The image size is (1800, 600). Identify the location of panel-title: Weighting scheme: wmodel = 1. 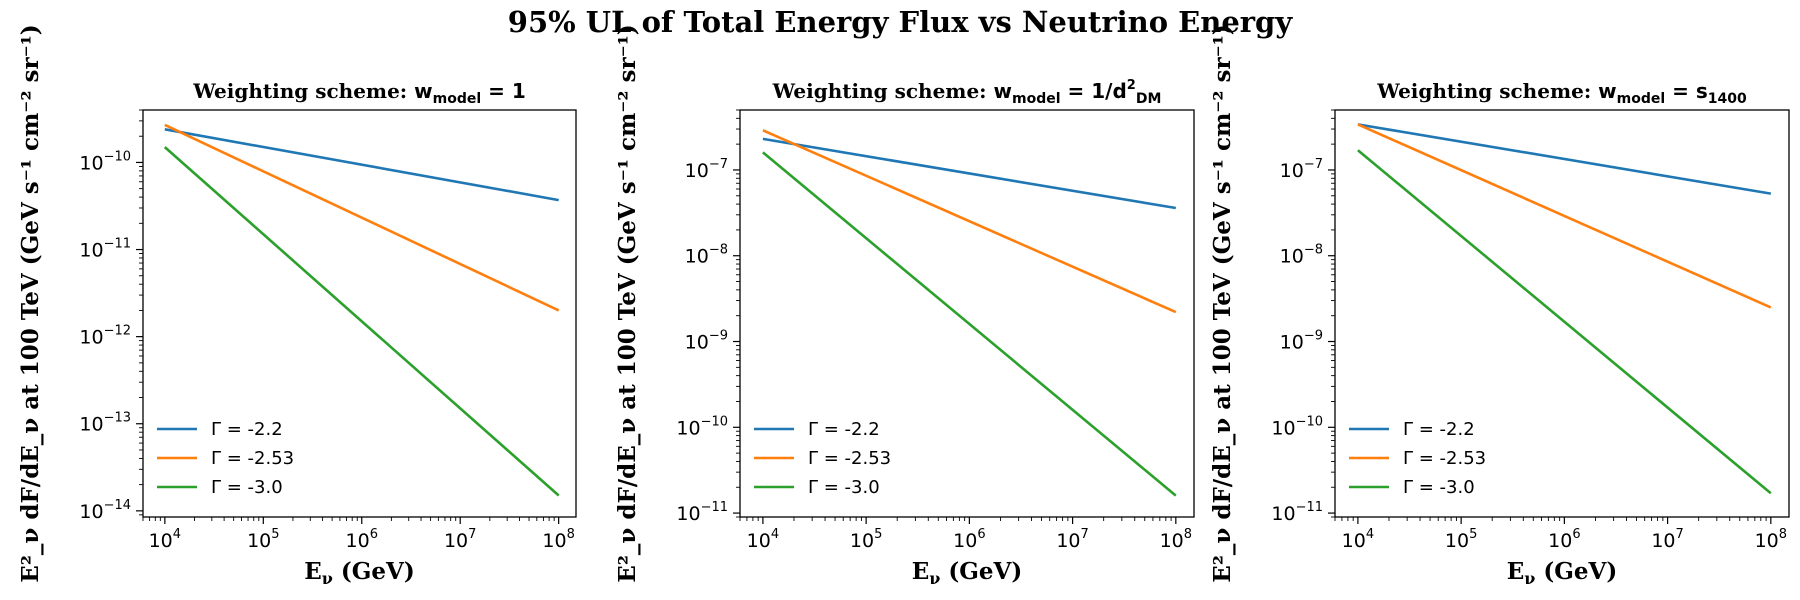
(359, 93).